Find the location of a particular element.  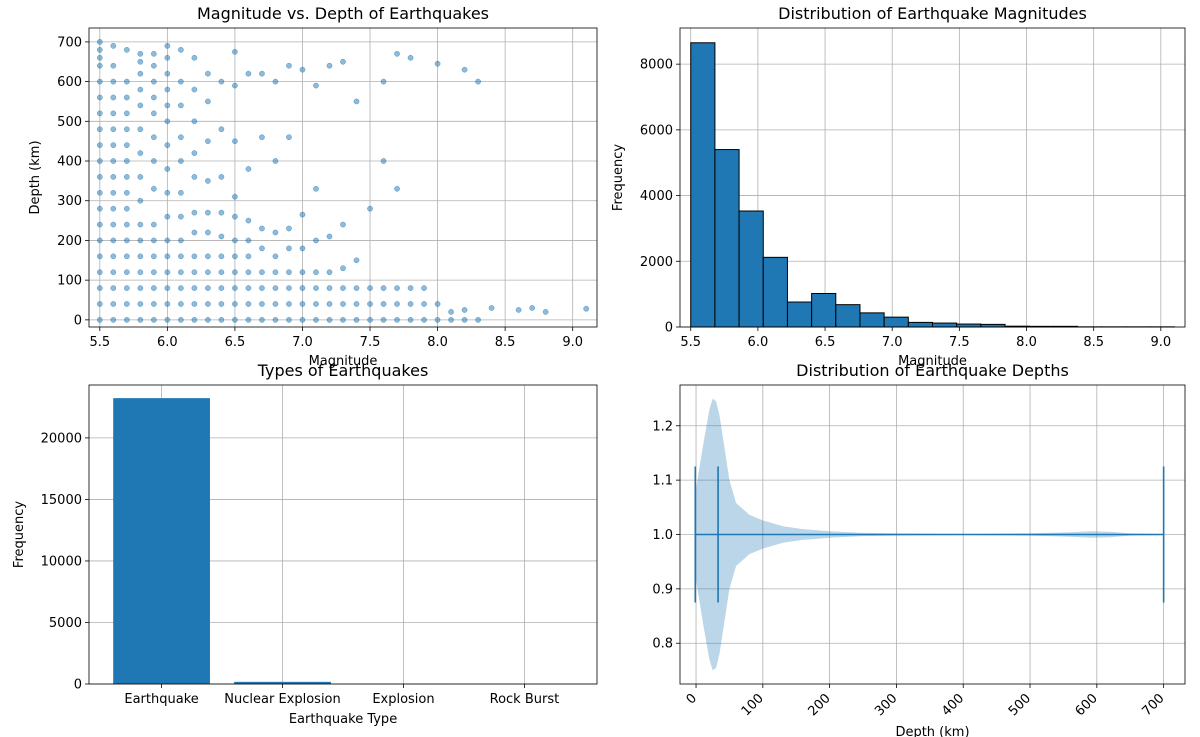

x-tick-label: 7.5 is located at coordinates (959, 342).